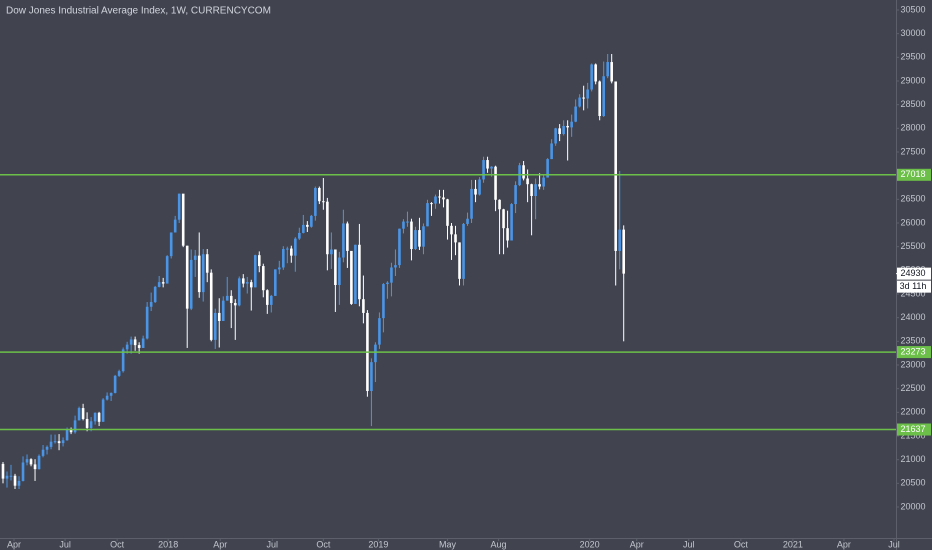 The height and width of the screenshot is (550, 932). What do you see at coordinates (912, 80) in the screenshot?
I see `y-tick-label: 29000` at bounding box center [912, 80].